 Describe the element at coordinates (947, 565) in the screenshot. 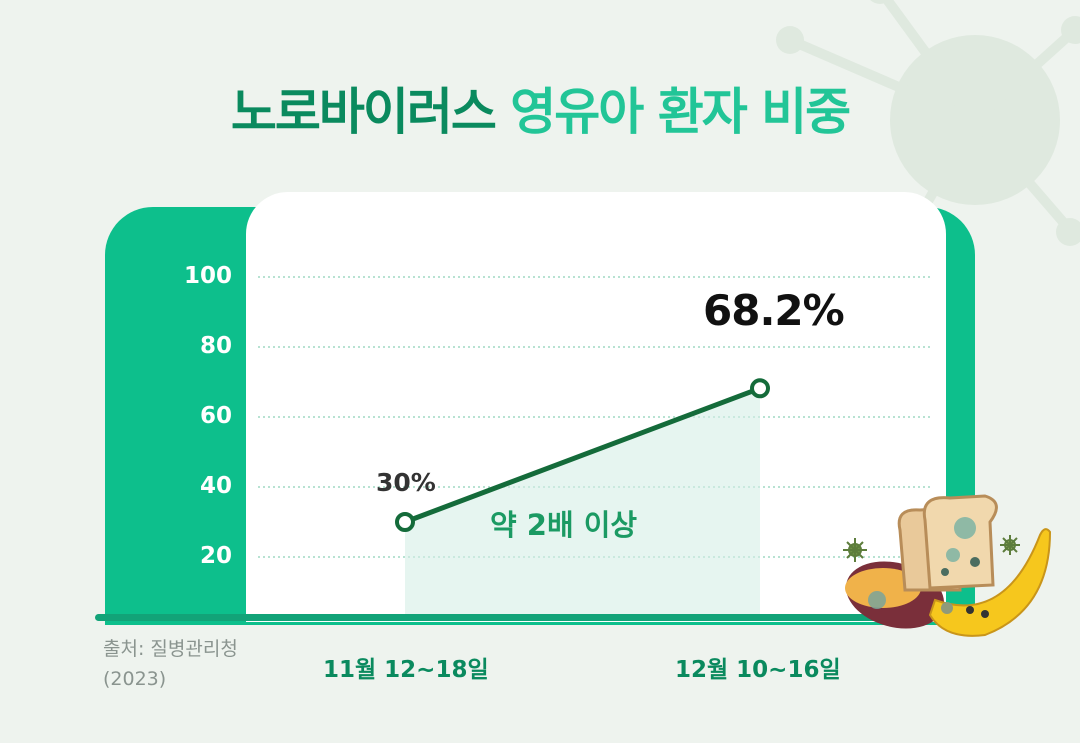

I see `moldy-food-illustration` at that location.